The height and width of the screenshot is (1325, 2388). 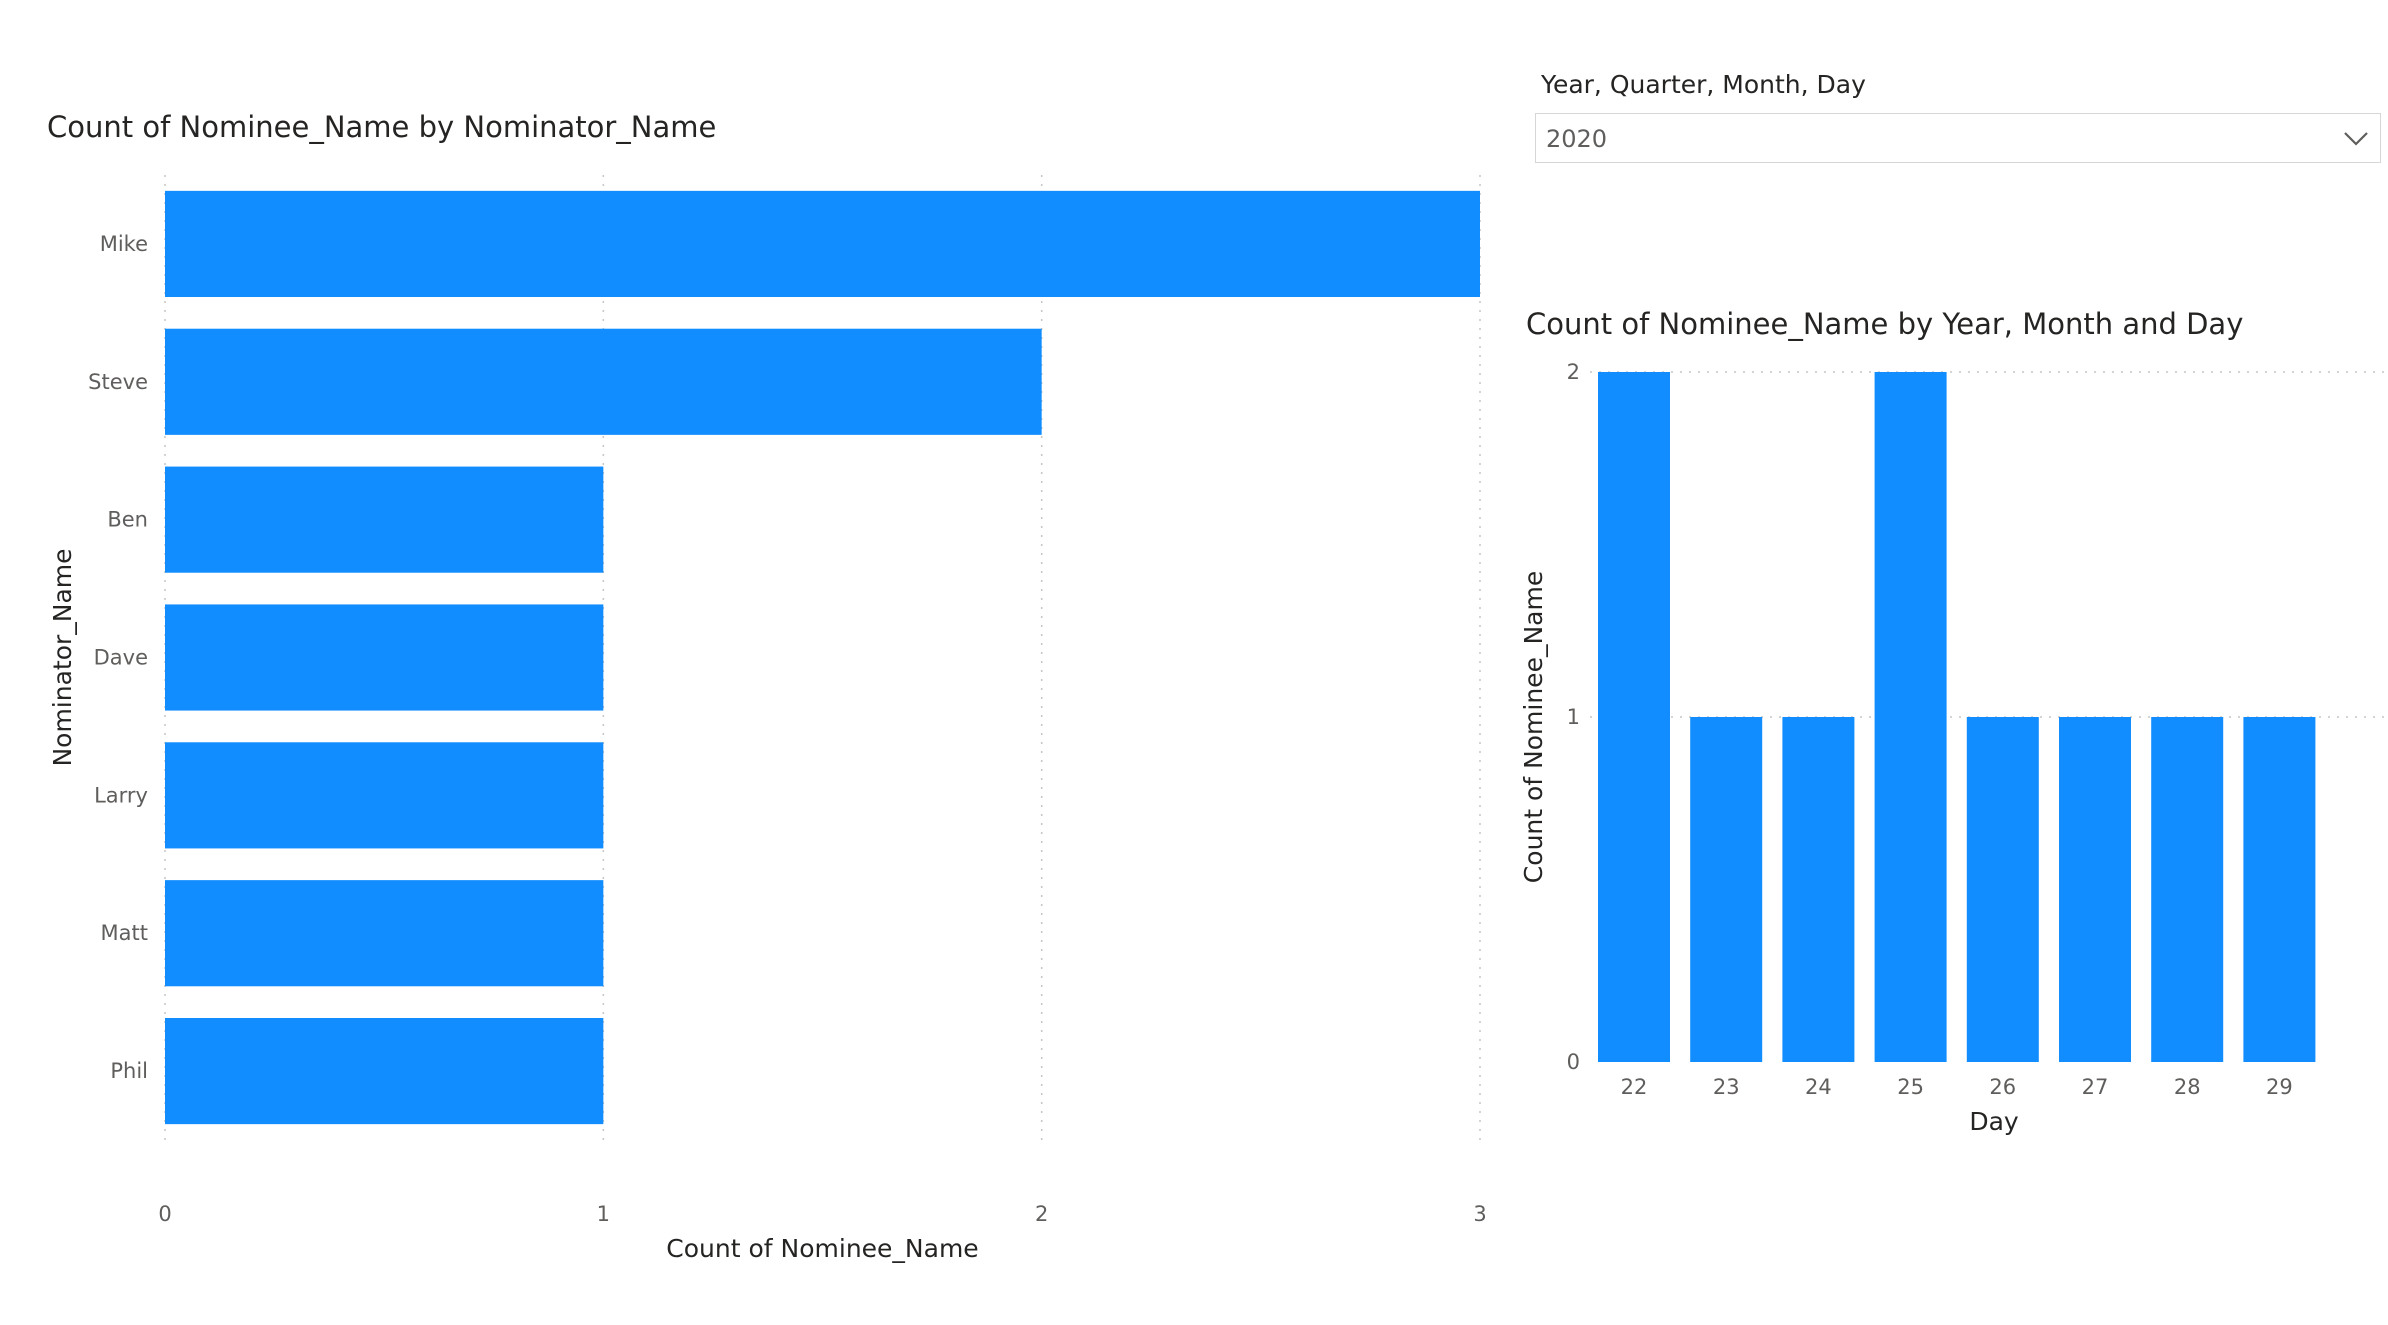 I want to click on y-tick-label: Steve, so click(x=118, y=382).